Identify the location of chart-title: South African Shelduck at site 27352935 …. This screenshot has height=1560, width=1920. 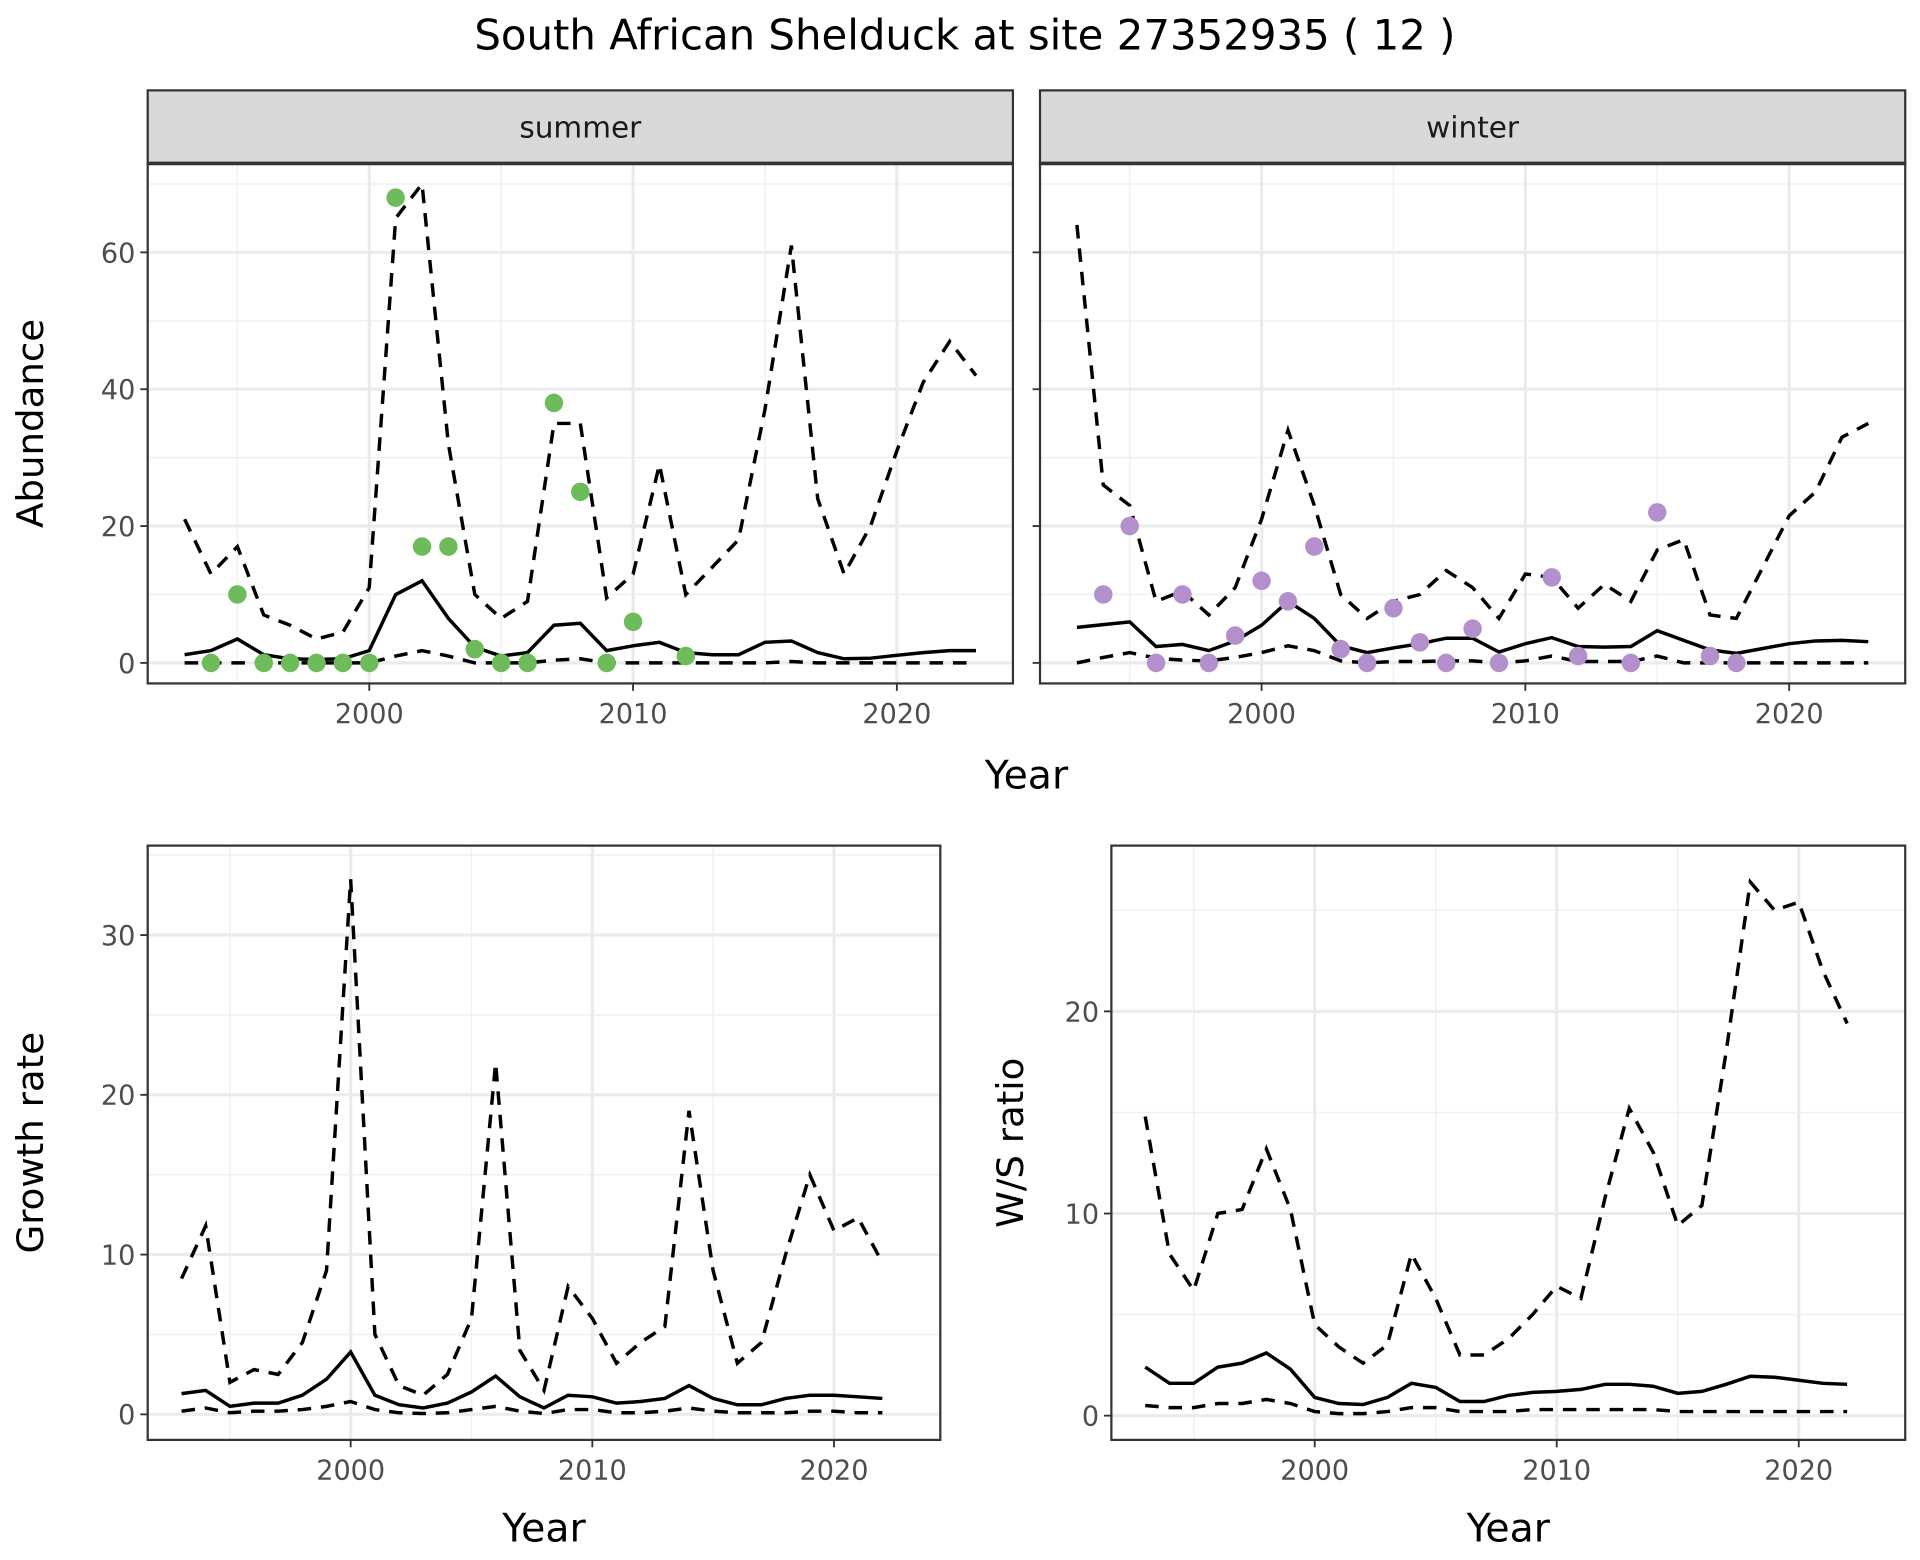
(964, 34).